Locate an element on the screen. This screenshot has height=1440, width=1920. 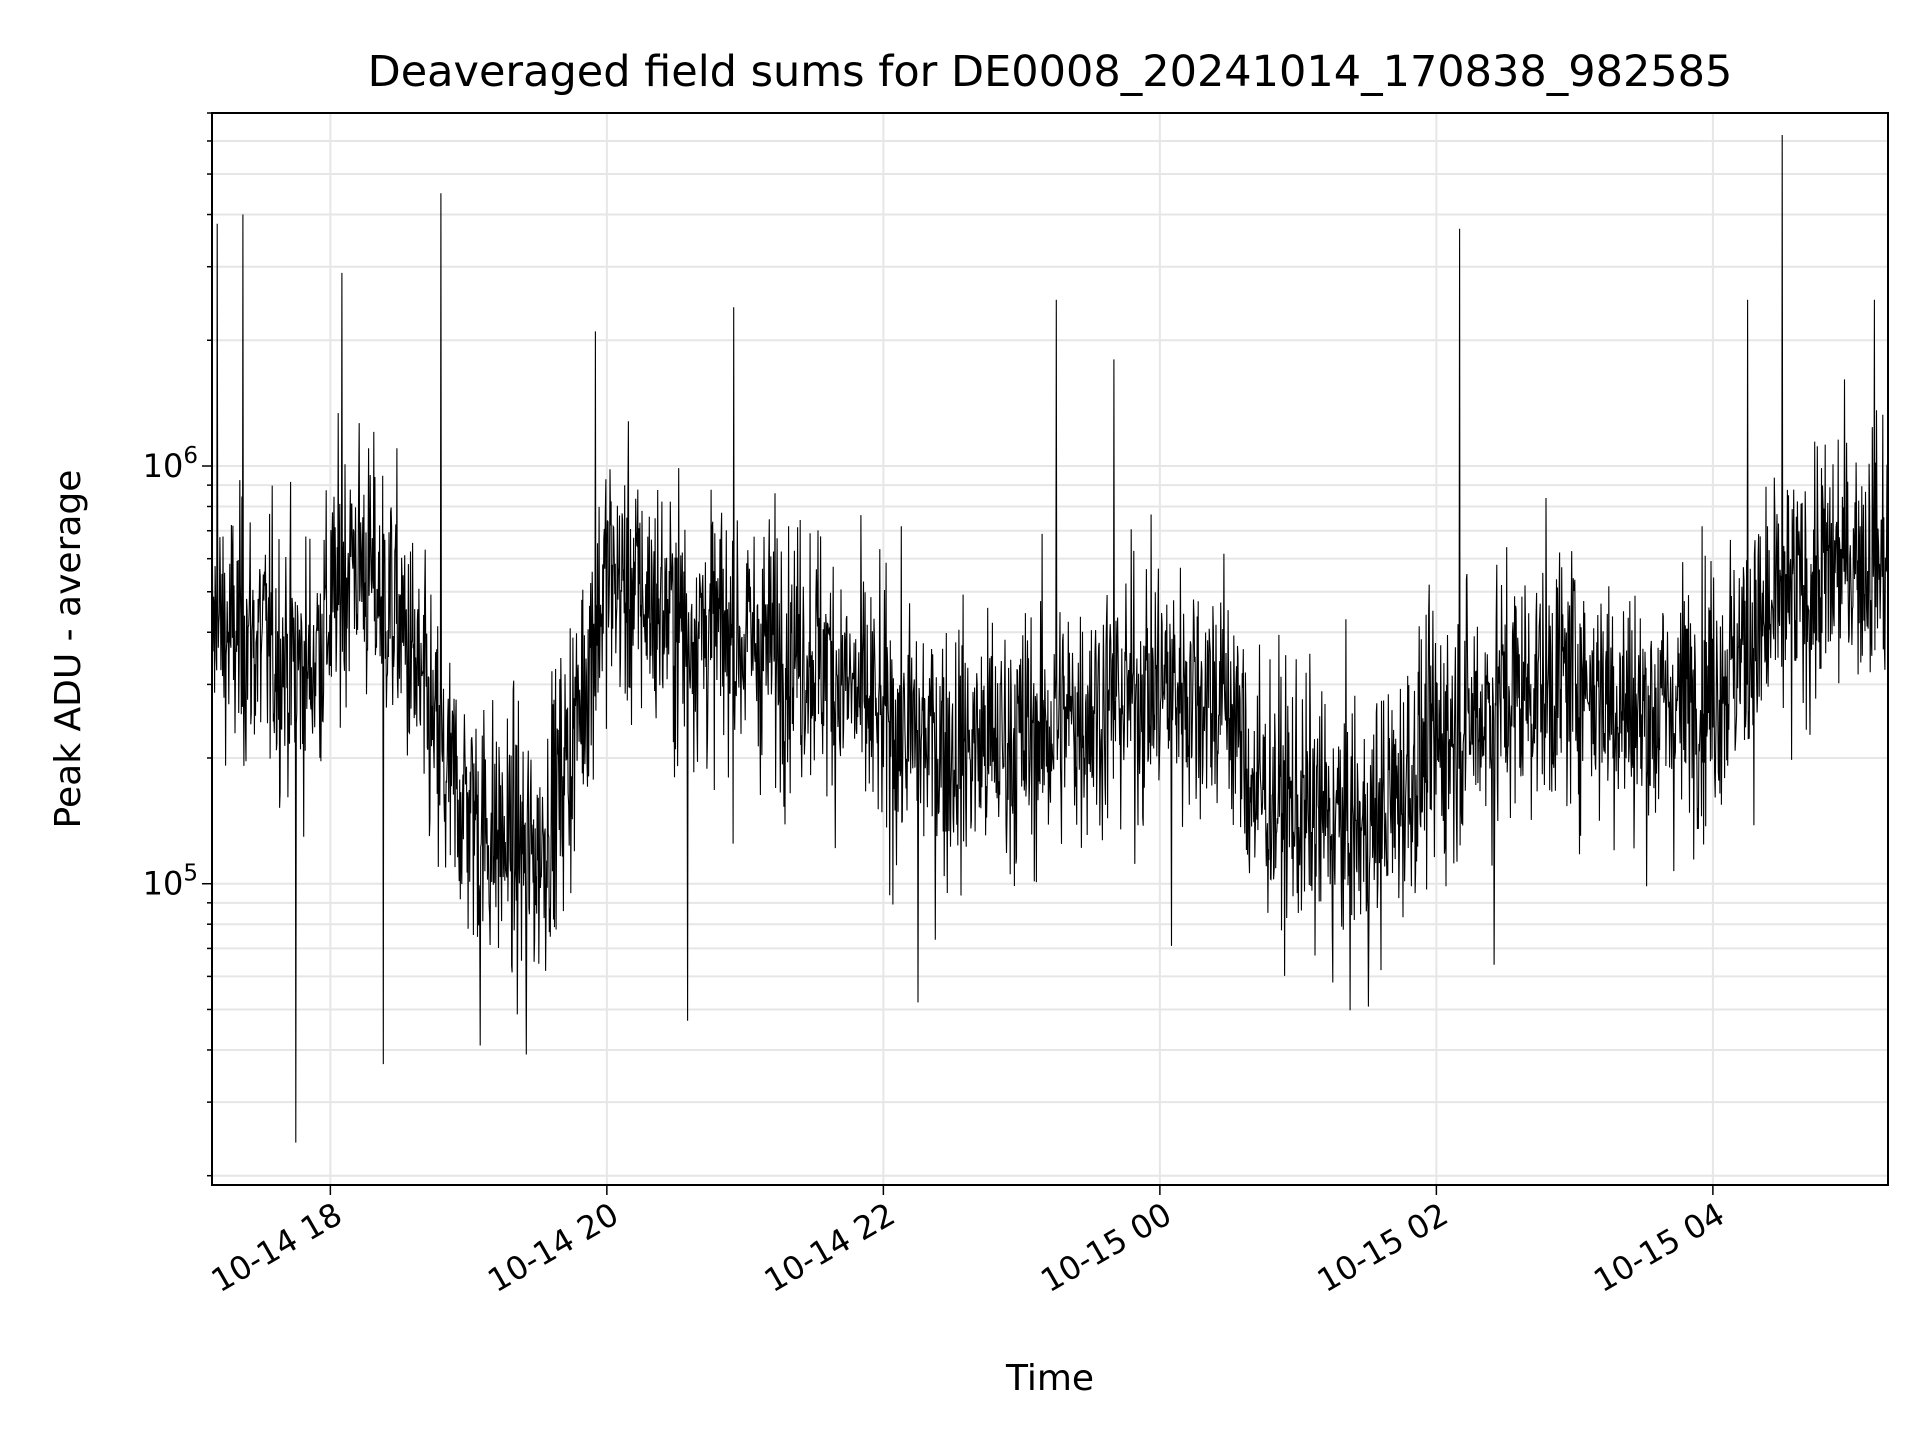
y-tick-label: 10⁵ is located at coordinates (170, 882).